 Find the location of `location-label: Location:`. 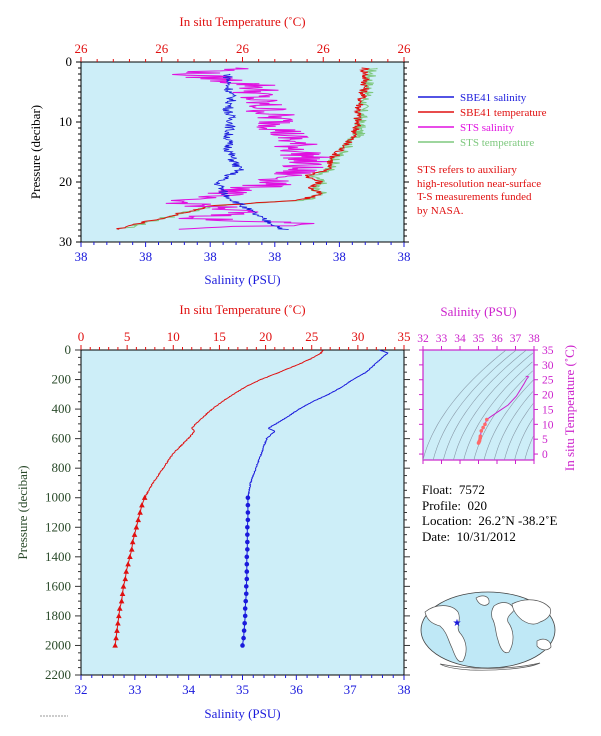

location-label: Location: is located at coordinates (447, 520).